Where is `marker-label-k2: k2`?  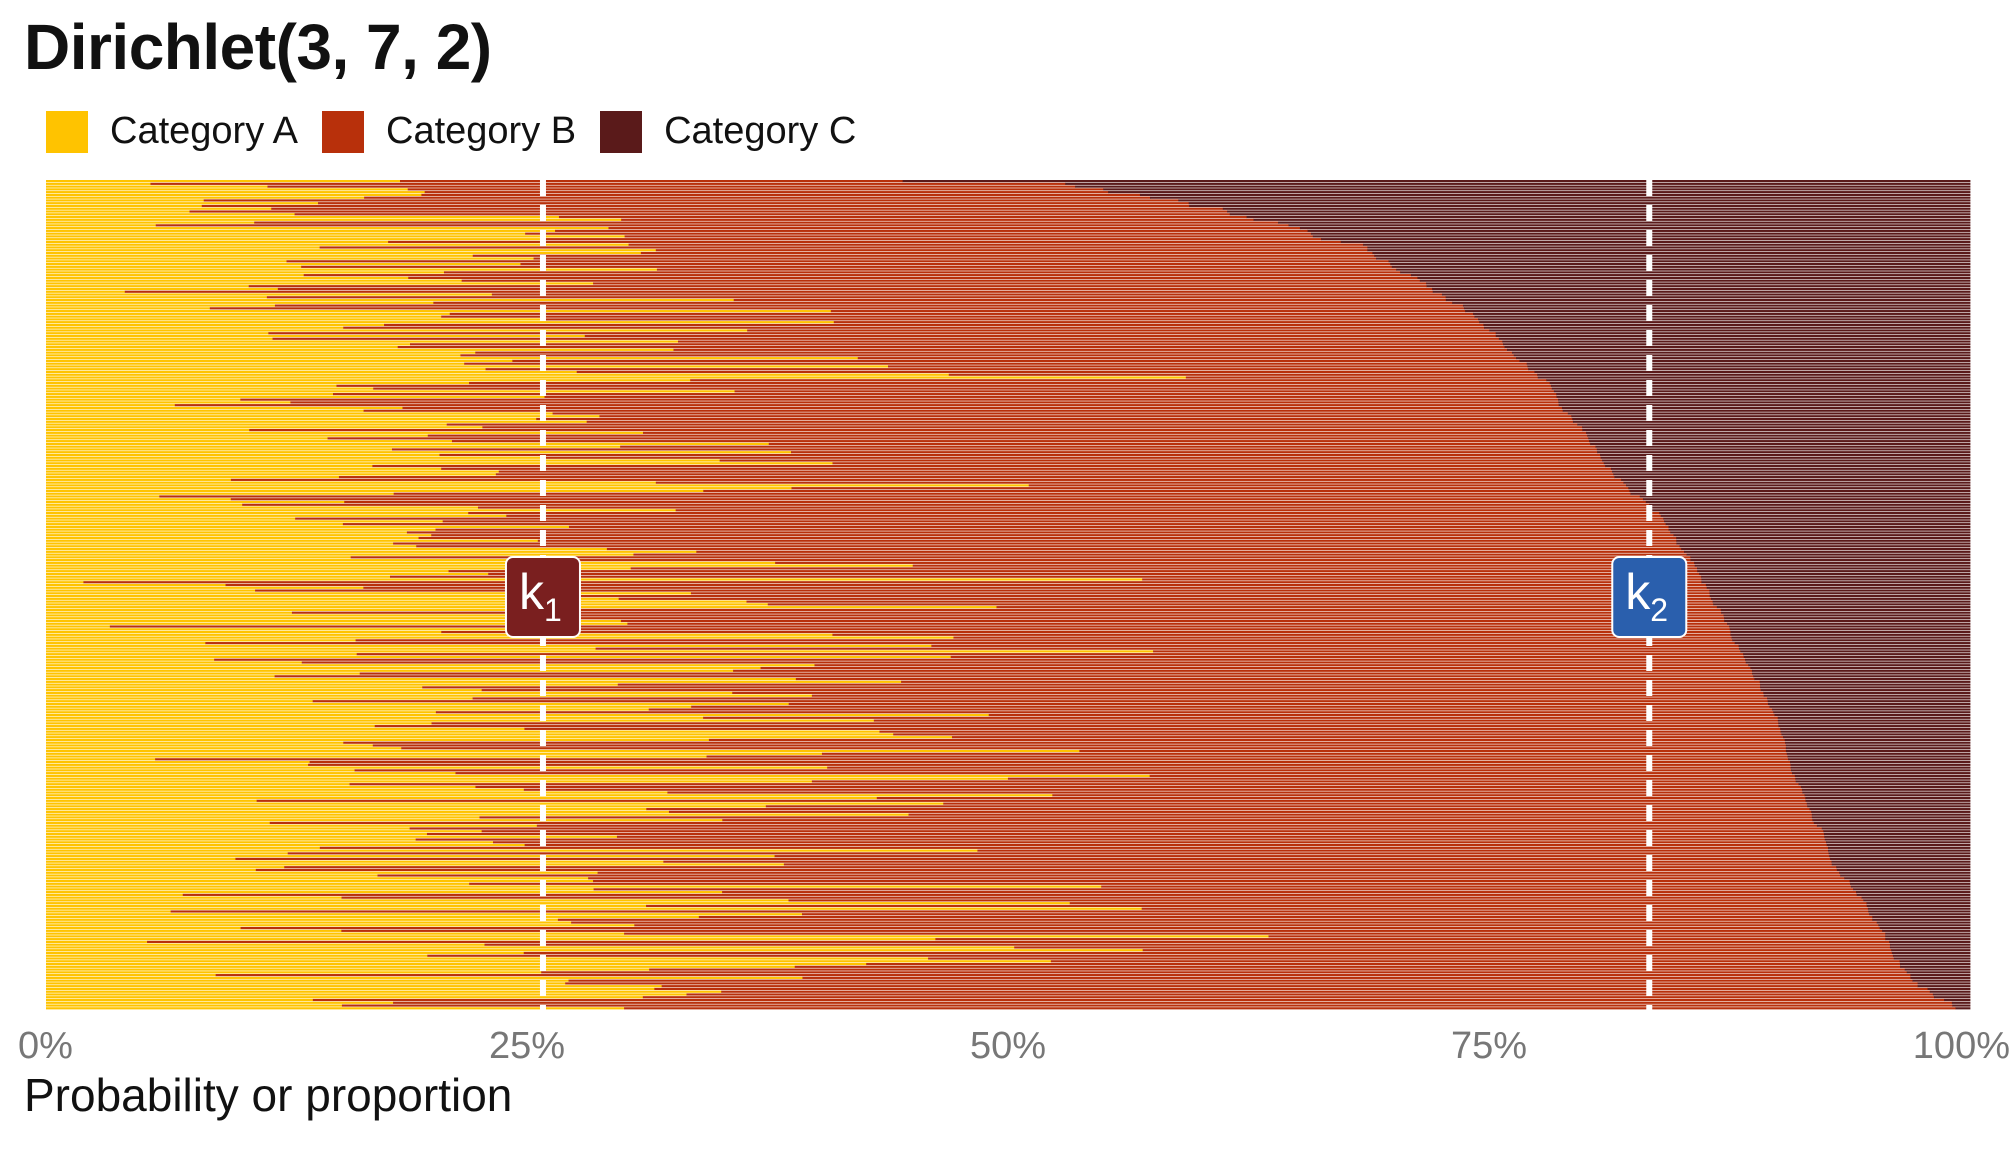
marker-label-k2: k2 is located at coordinates (1646, 596).